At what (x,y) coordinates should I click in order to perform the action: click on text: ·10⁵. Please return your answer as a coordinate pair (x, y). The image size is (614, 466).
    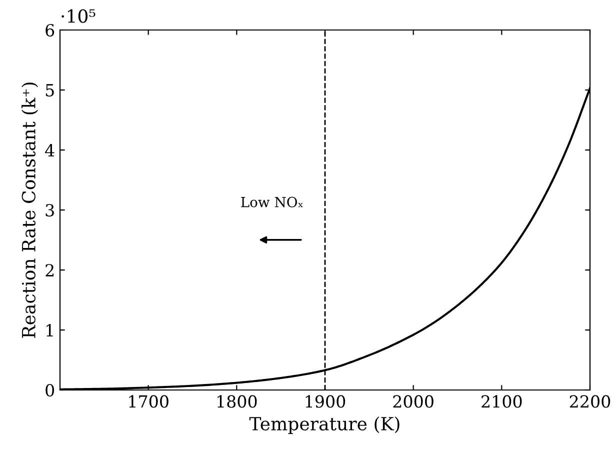
    Looking at the image, I should click on (79, 16).